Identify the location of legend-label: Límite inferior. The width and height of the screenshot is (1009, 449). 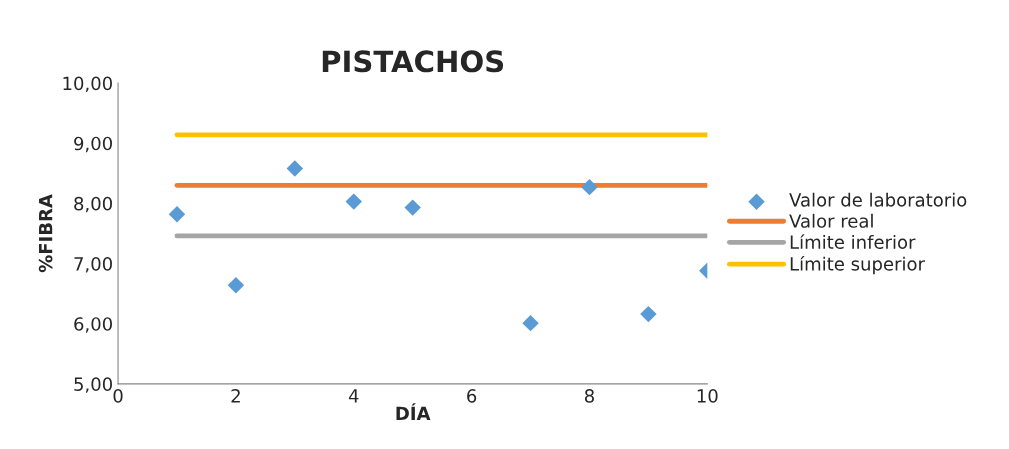
(853, 241).